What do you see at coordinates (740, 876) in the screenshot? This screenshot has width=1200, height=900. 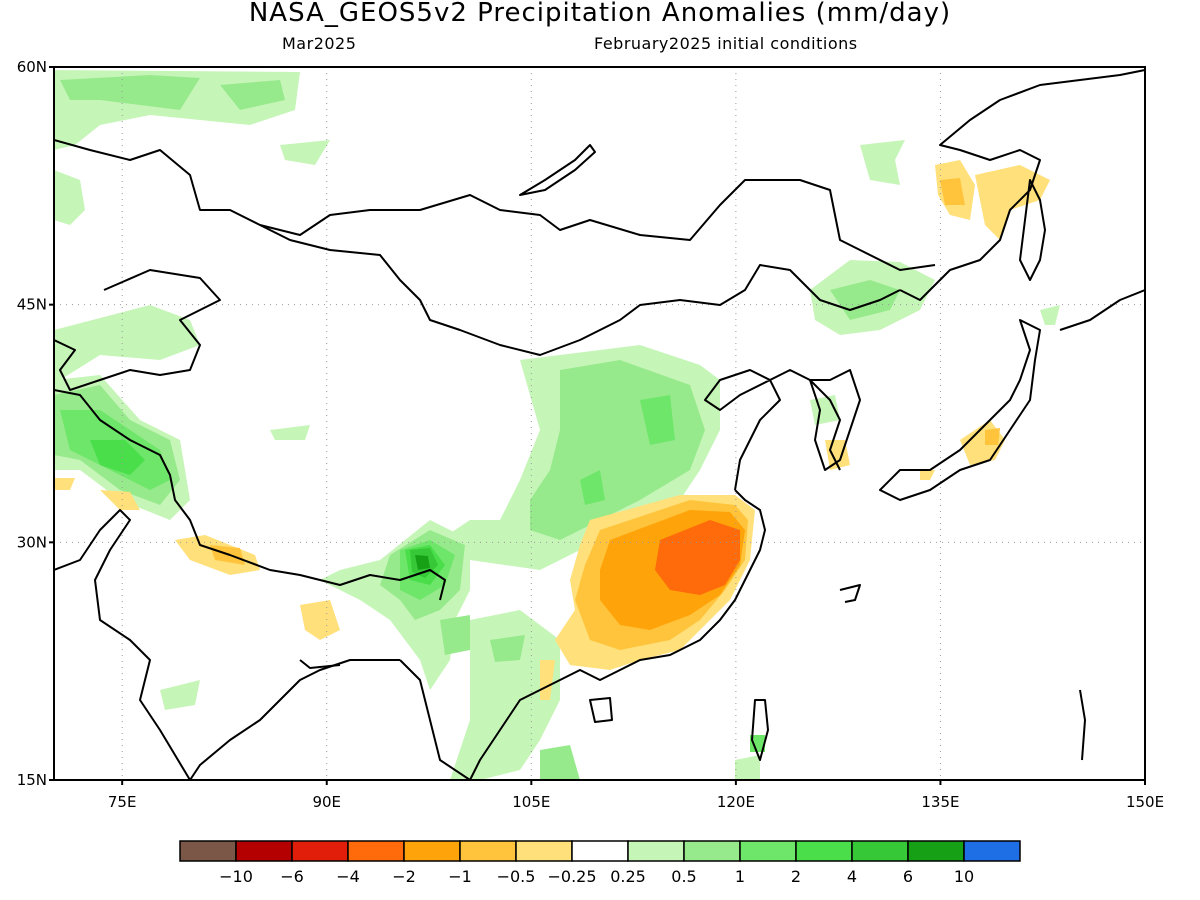 I see `colorbar-label: 1` at bounding box center [740, 876].